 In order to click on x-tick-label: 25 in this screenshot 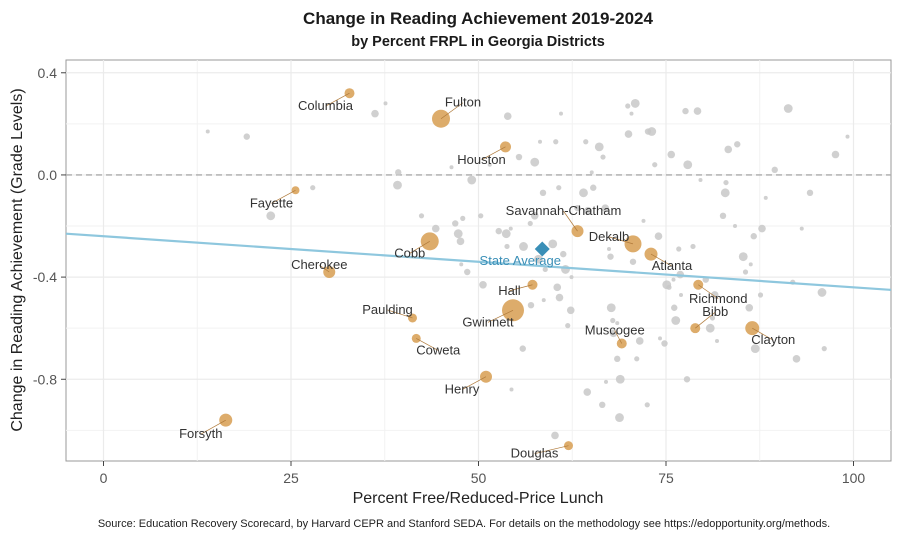, I will do `click(291, 478)`.